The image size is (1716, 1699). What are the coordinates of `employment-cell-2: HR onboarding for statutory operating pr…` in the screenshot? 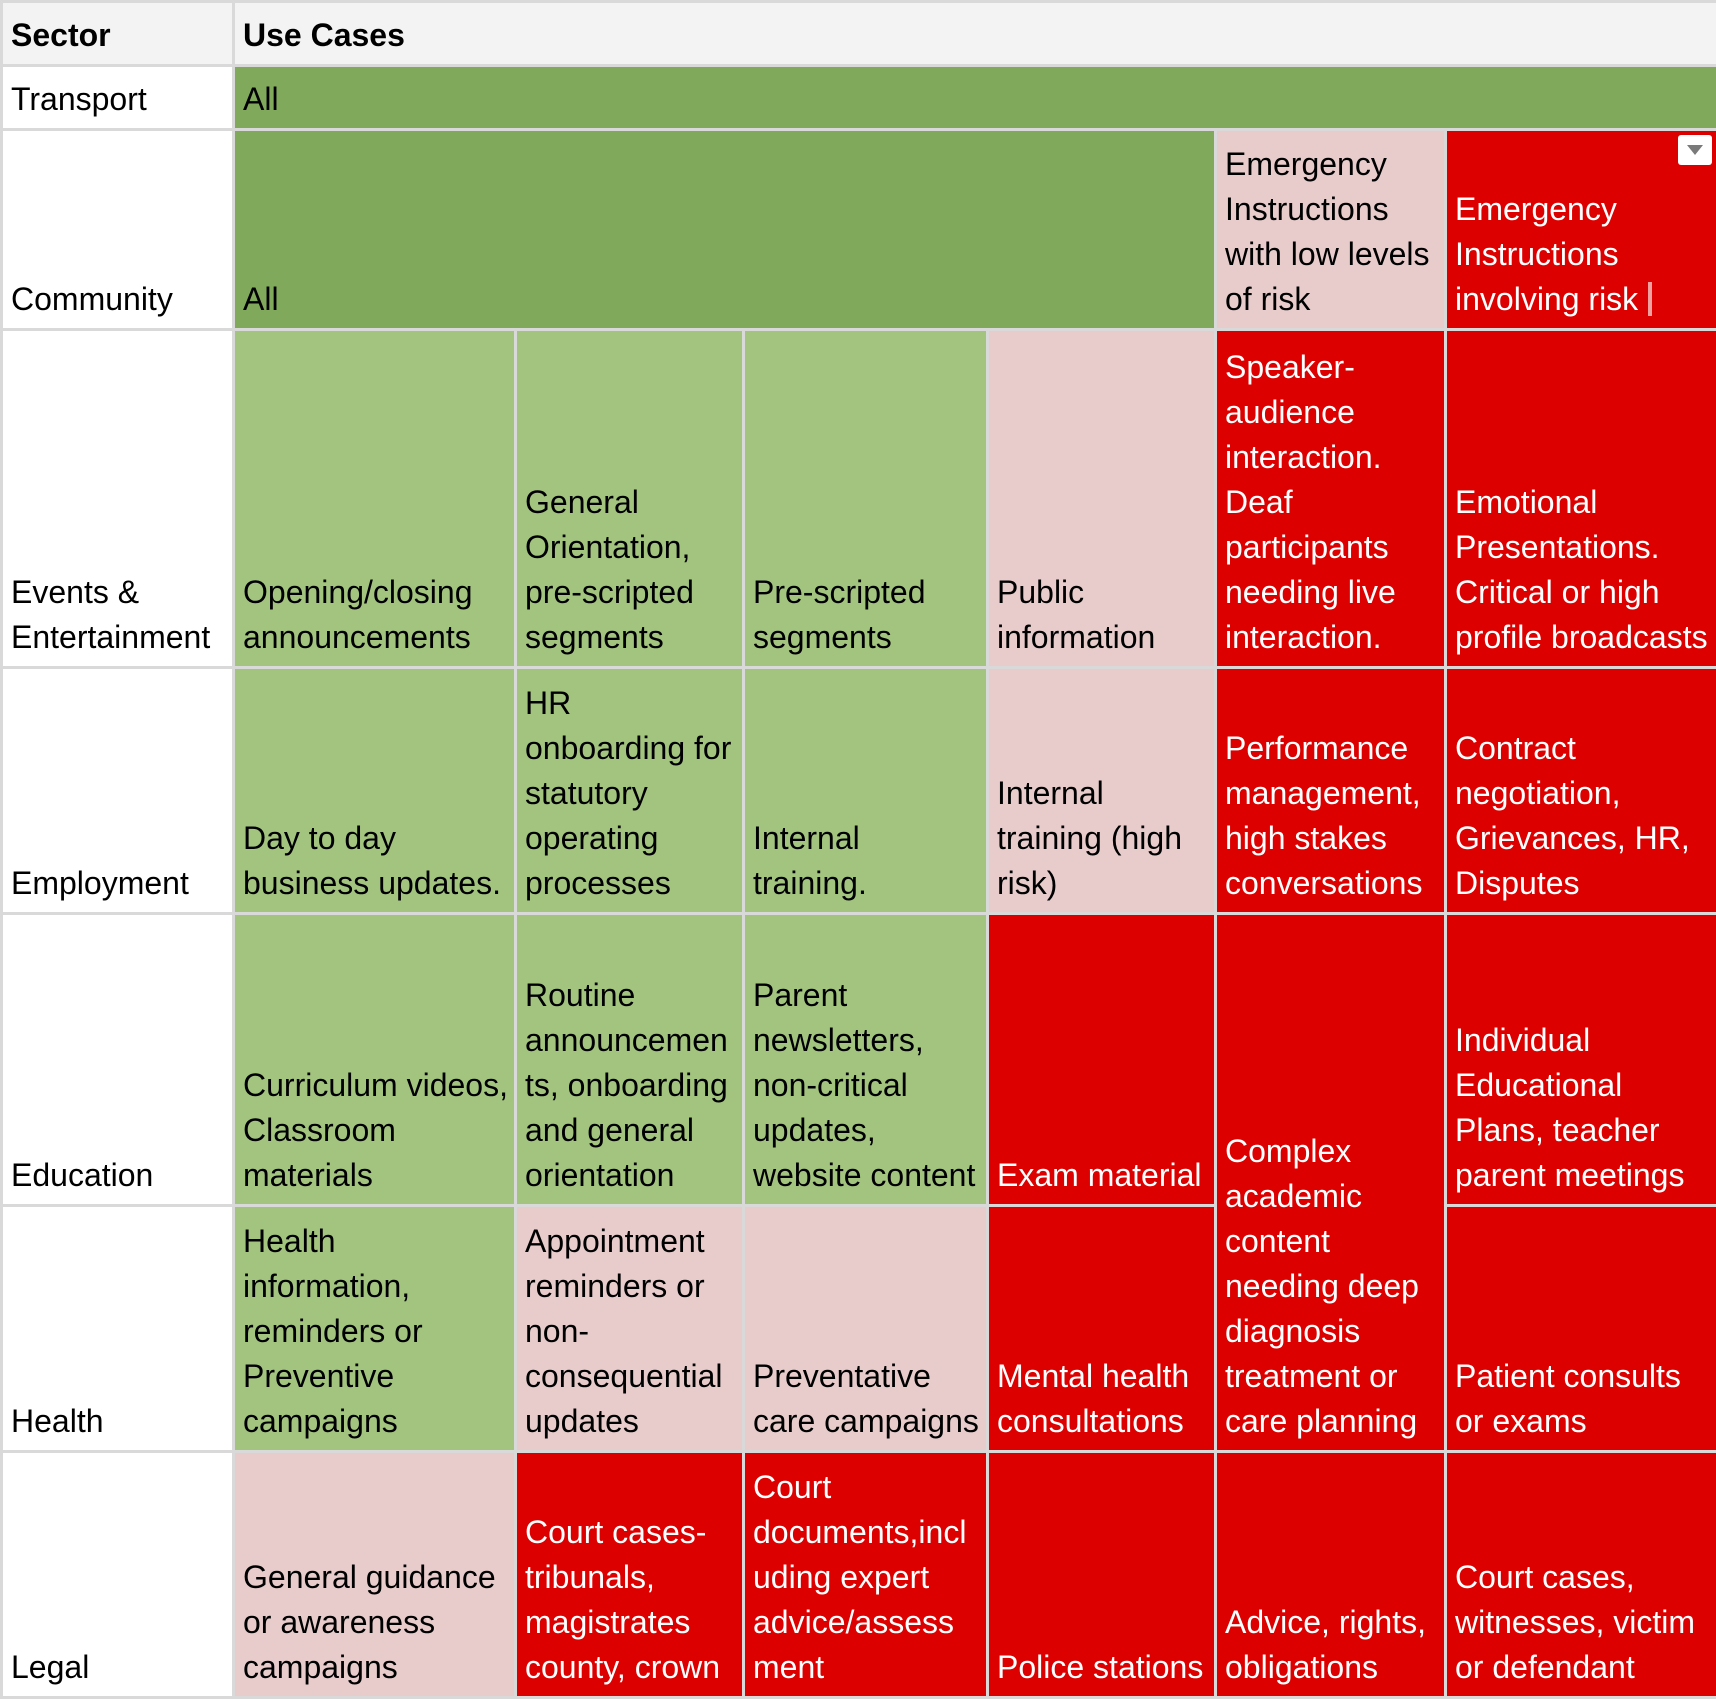 It's located at (630, 791).